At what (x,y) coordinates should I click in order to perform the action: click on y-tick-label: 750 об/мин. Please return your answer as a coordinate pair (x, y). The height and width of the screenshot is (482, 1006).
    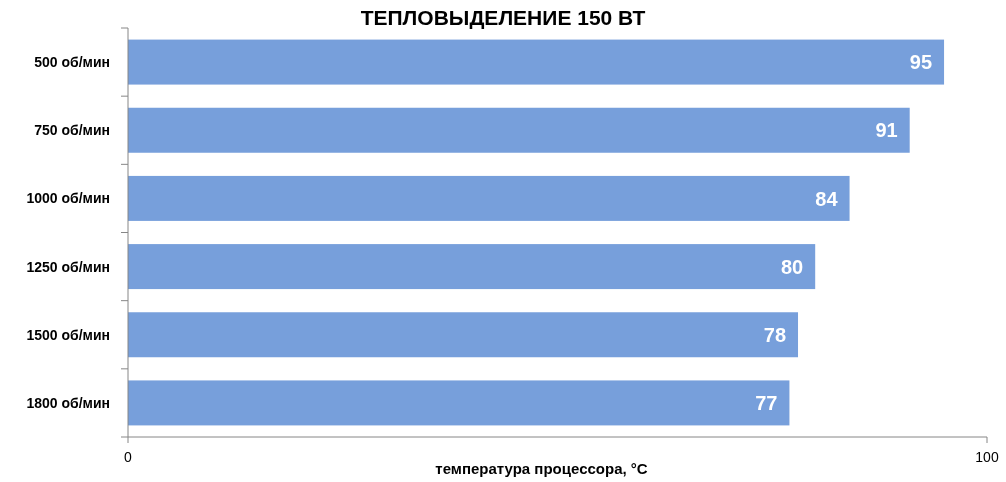
    Looking at the image, I should click on (72, 130).